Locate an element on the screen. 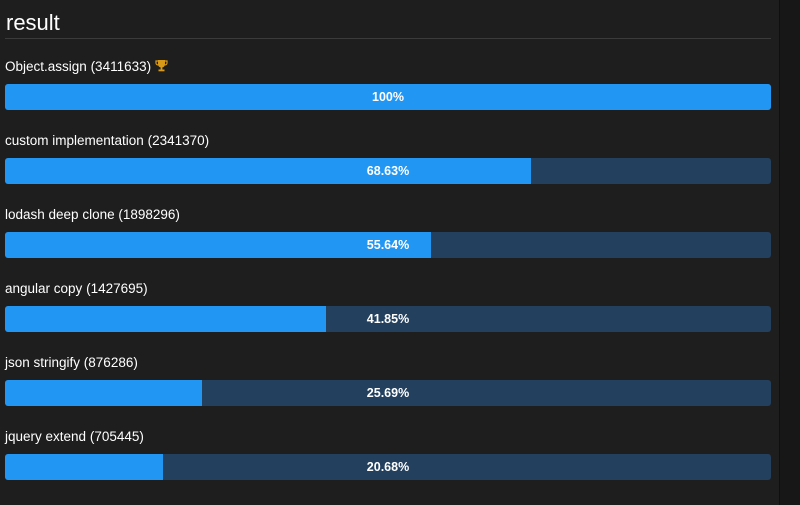 The height and width of the screenshot is (505, 800). result-label: lodash deep clone (1898296) is located at coordinates (92, 215).